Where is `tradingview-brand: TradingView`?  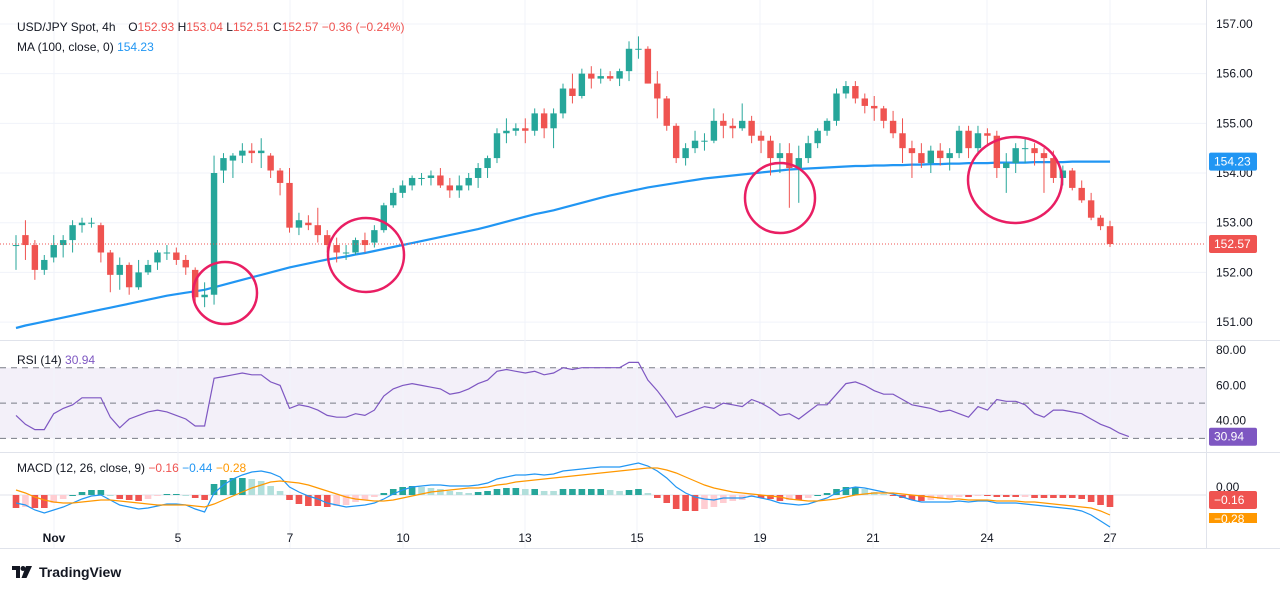 tradingview-brand: TradingView is located at coordinates (66, 572).